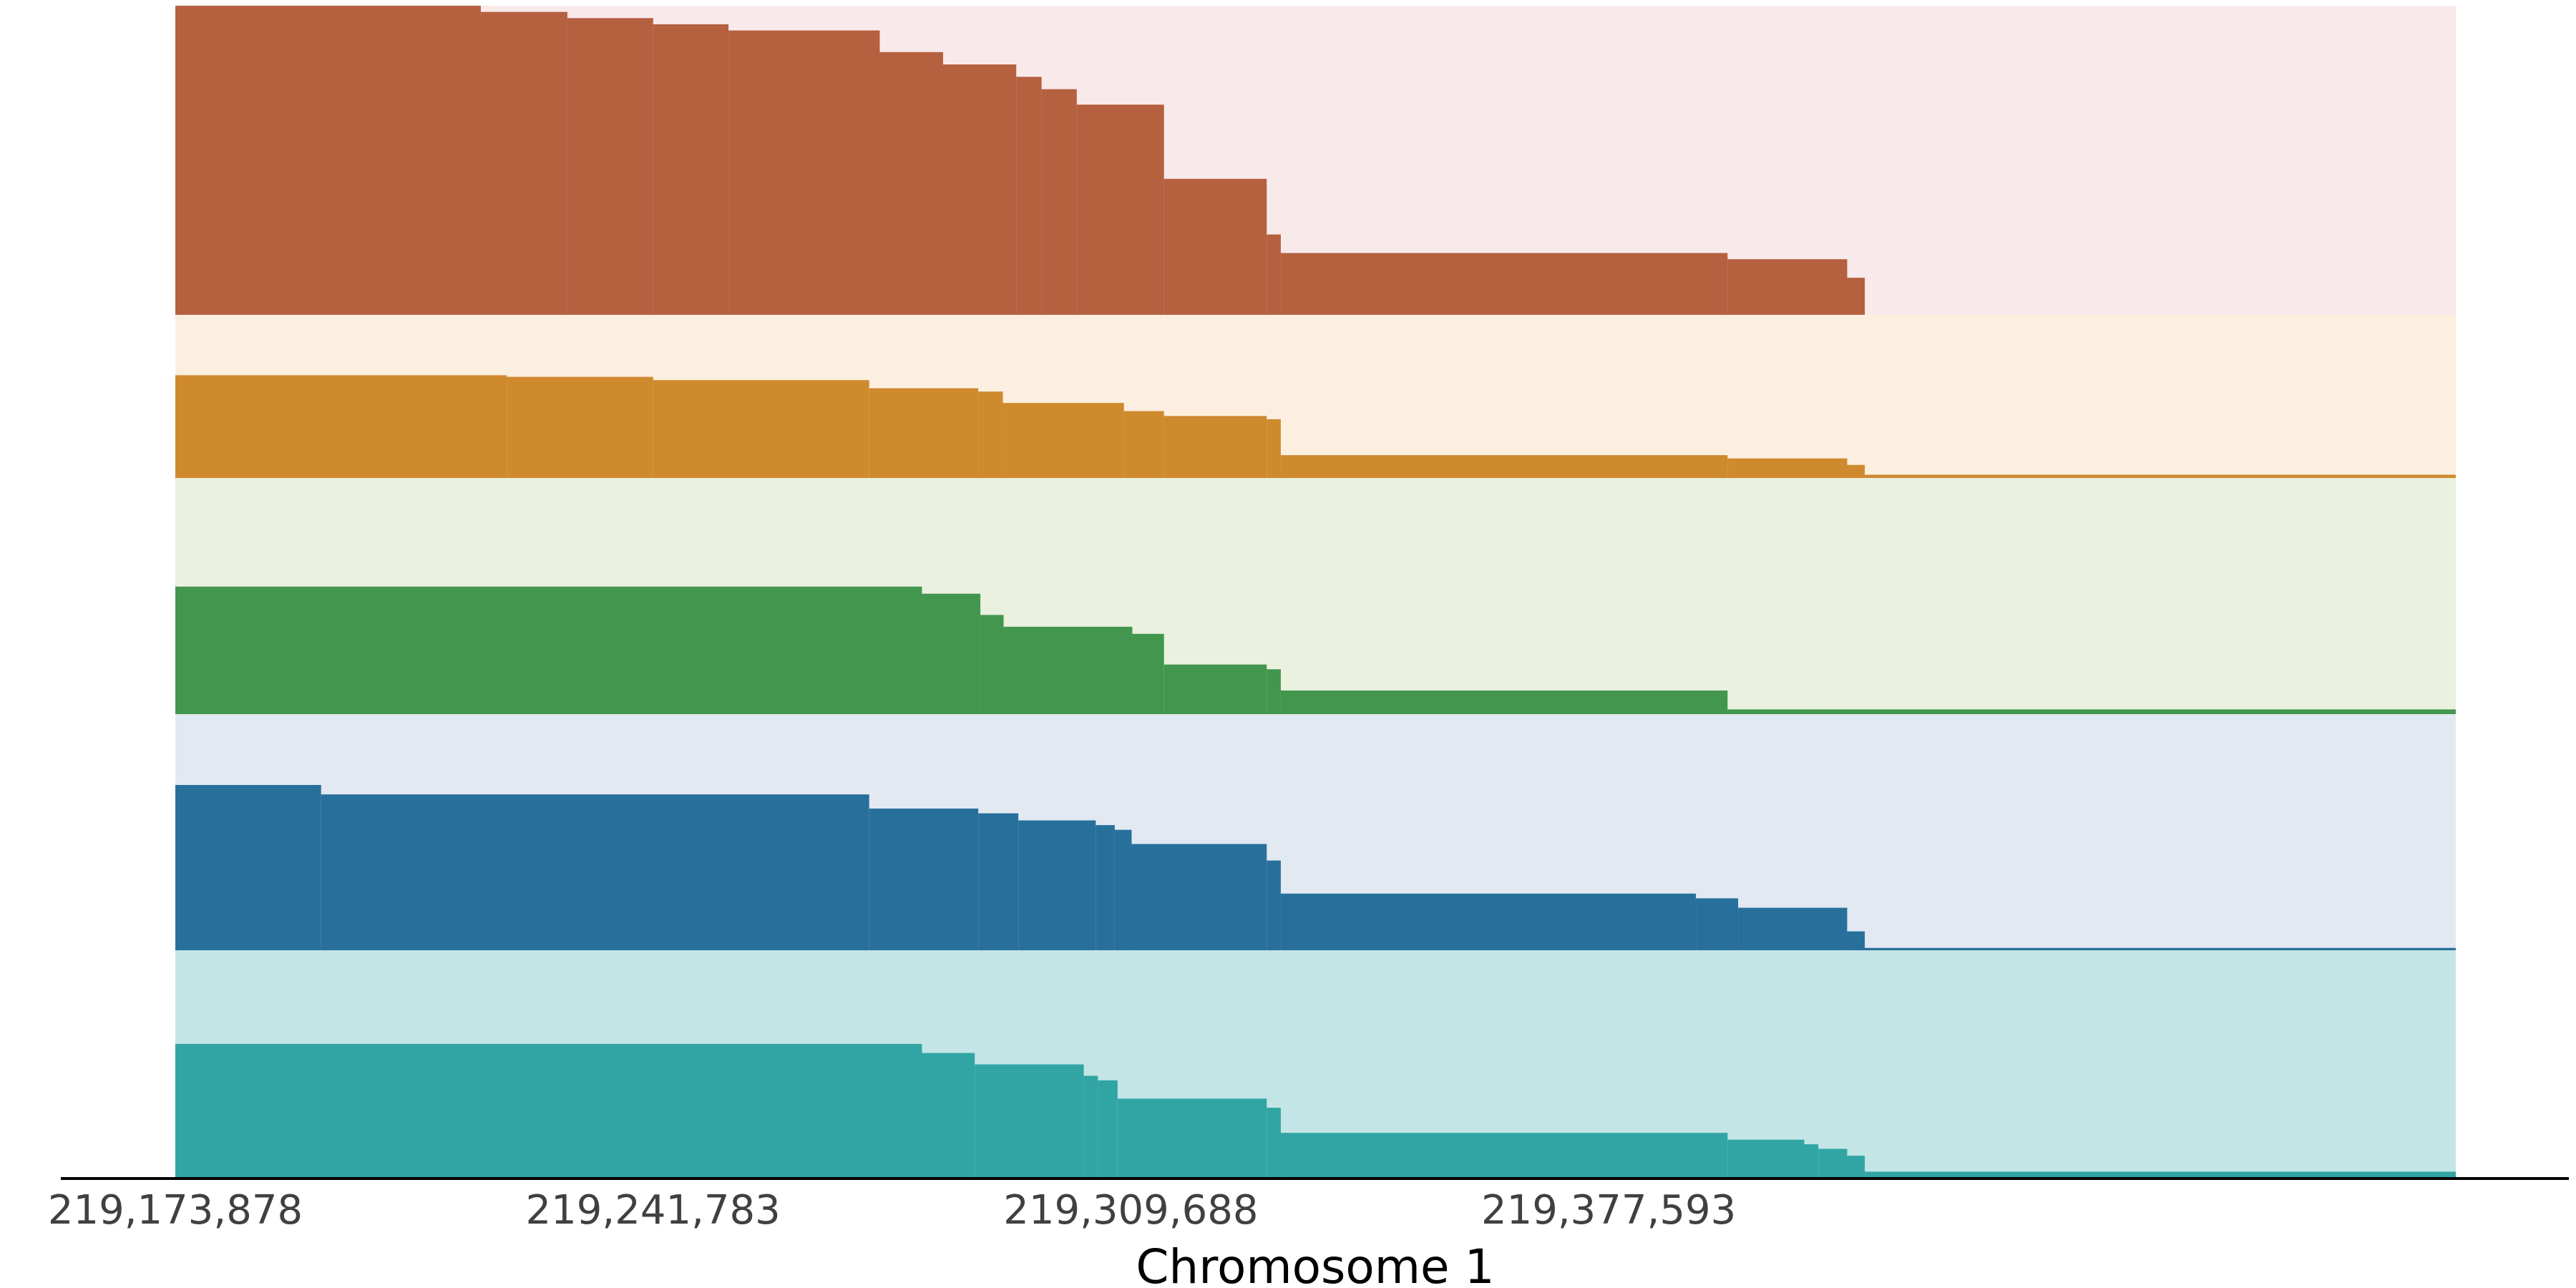 Image resolution: width=2576 pixels, height=1288 pixels. What do you see at coordinates (1608, 1210) in the screenshot?
I see `x-tick-label-4: 219,377,593` at bounding box center [1608, 1210].